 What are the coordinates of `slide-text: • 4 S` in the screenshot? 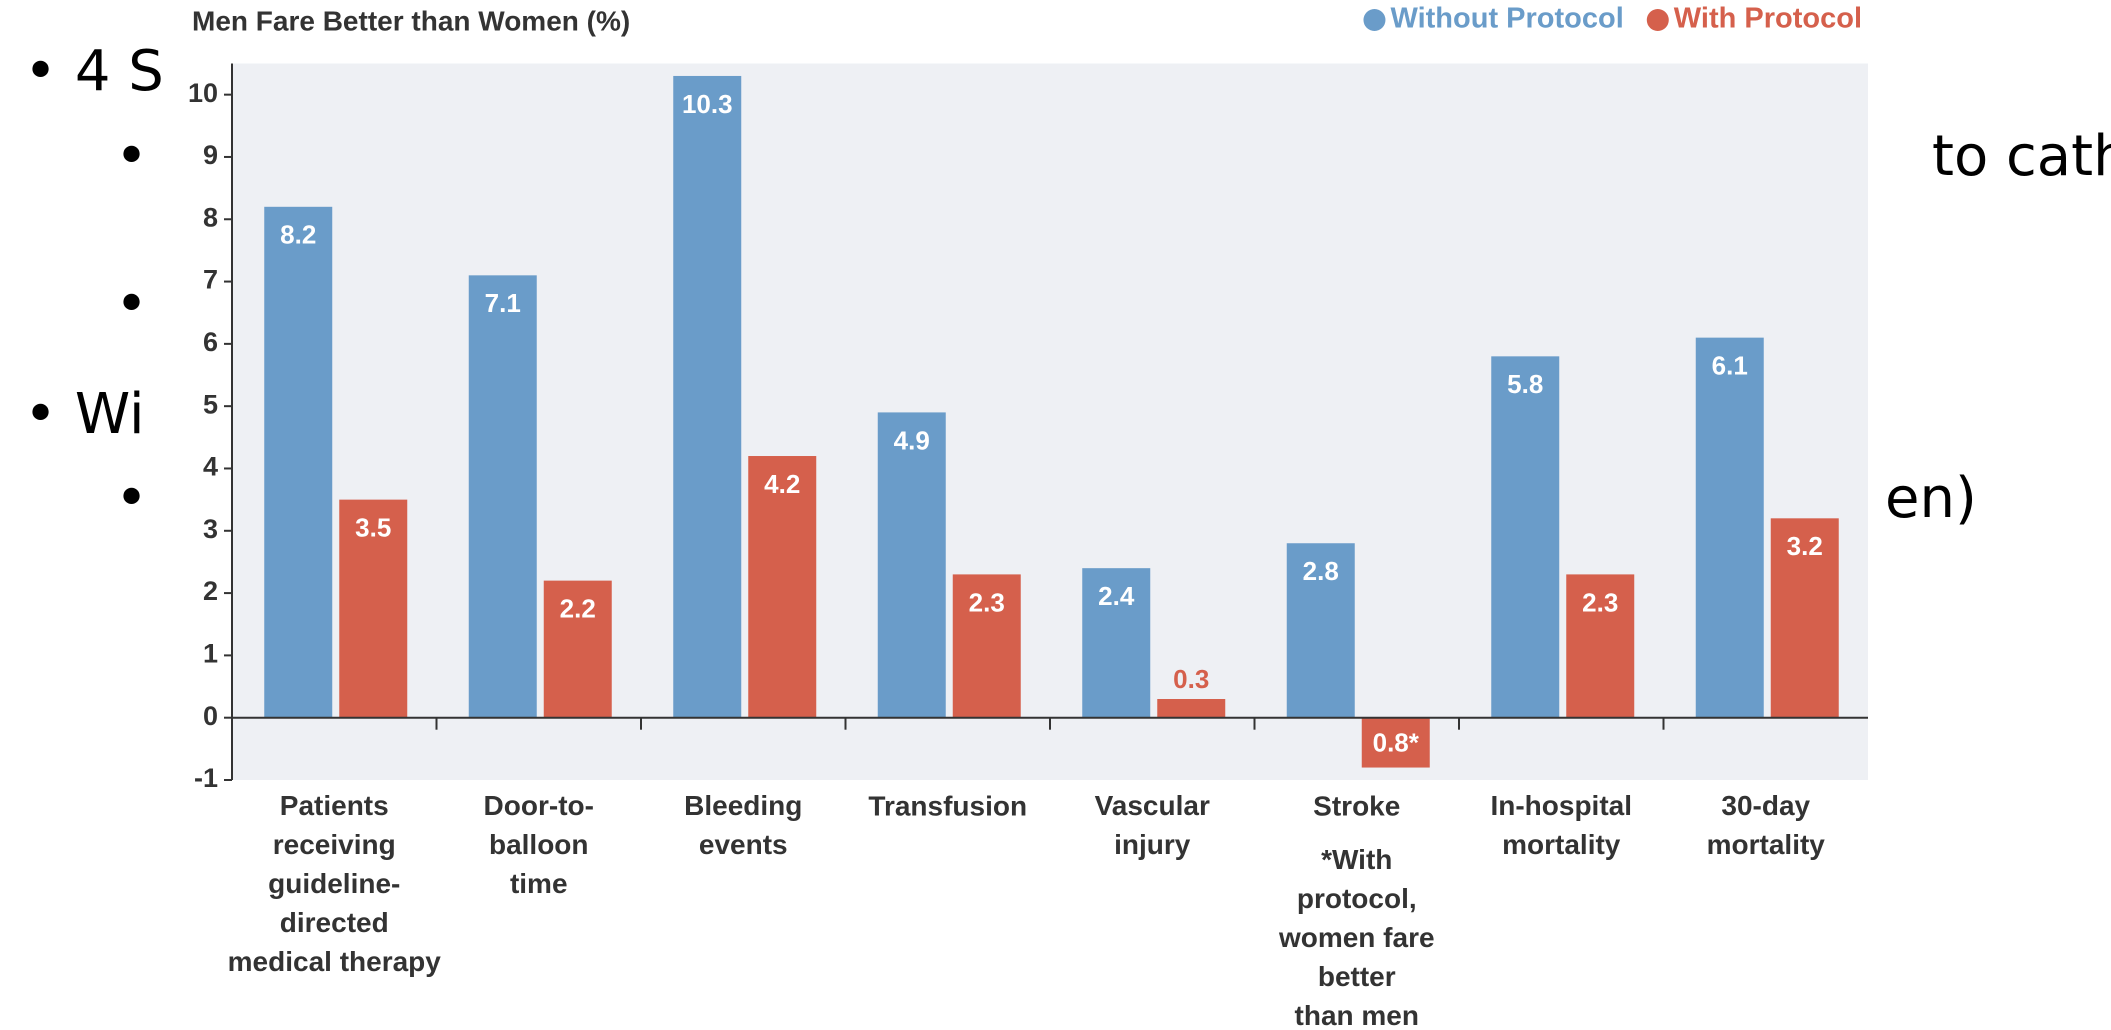 It's located at (94, 71).